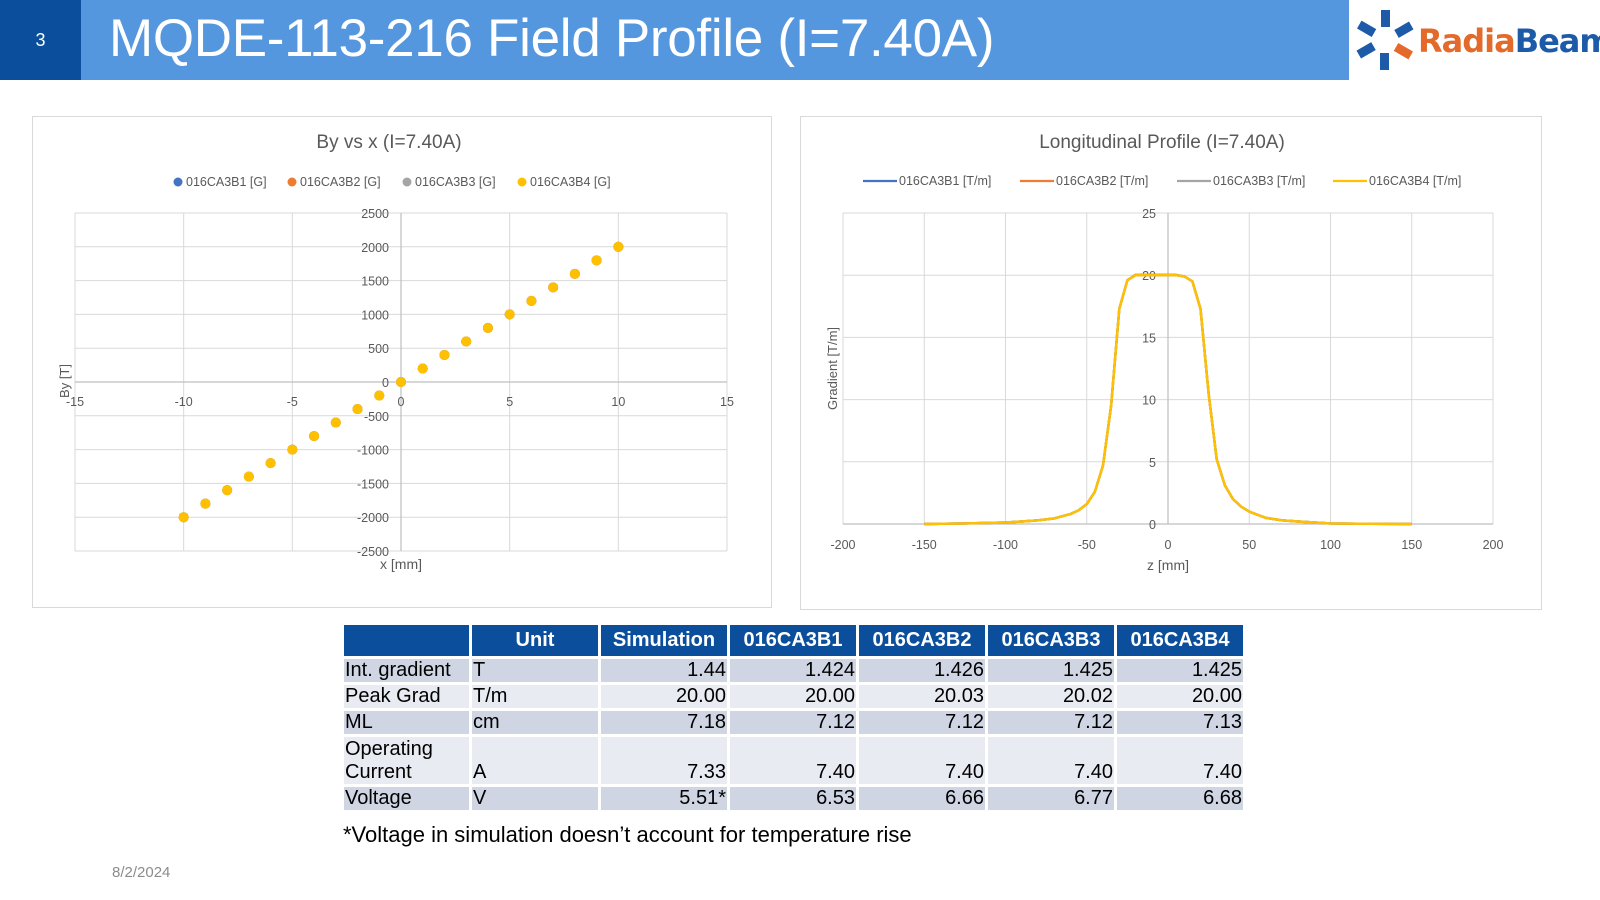 The height and width of the screenshot is (900, 1600). Describe the element at coordinates (406, 722) in the screenshot. I see `row-label: ML` at that location.